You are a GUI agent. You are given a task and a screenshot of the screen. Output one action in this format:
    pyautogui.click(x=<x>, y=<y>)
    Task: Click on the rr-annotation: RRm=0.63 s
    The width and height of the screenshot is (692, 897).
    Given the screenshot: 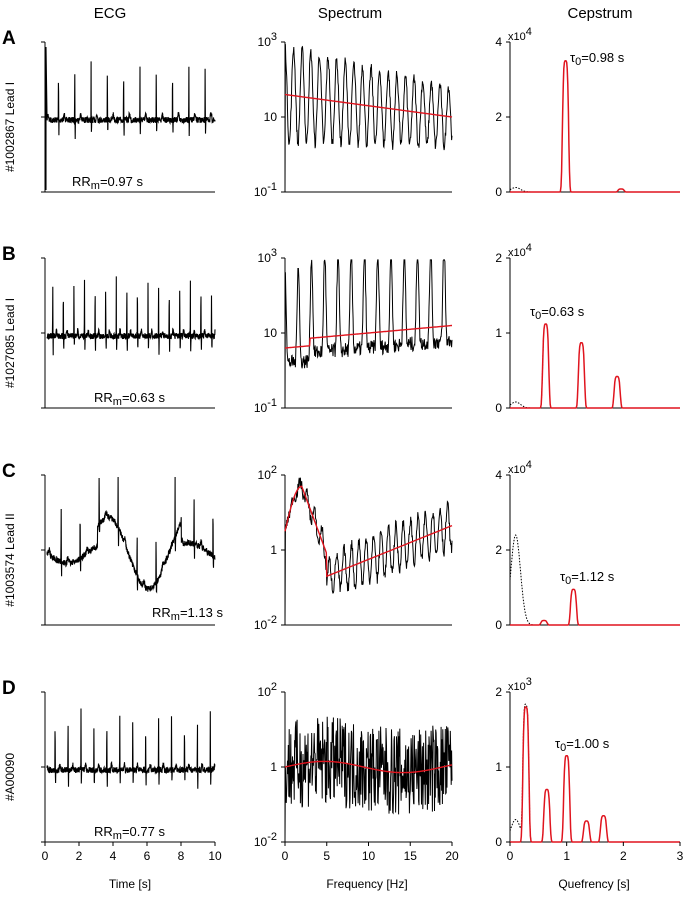 What is the action you would take?
    pyautogui.click(x=129, y=399)
    